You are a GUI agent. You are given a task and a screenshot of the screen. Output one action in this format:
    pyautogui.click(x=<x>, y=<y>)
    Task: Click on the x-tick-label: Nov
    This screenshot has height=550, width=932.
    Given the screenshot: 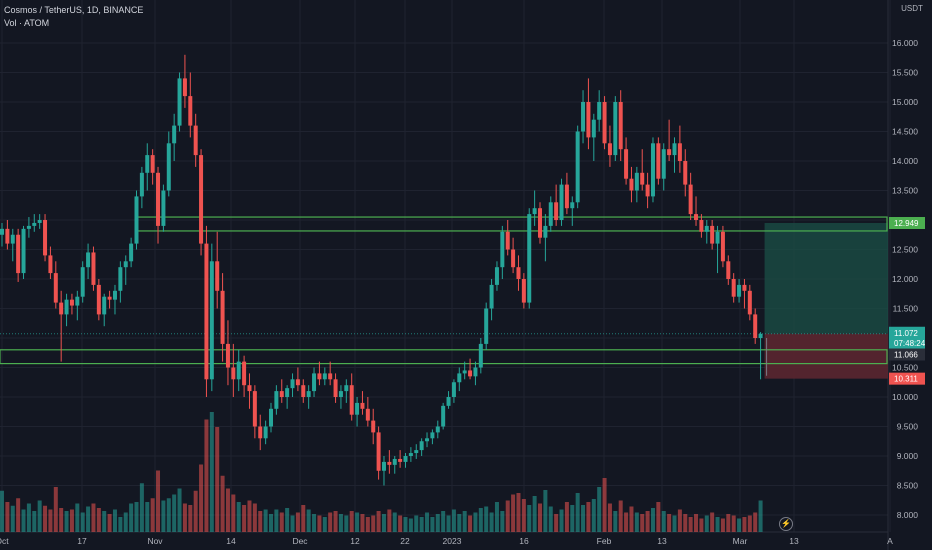 What is the action you would take?
    pyautogui.click(x=155, y=541)
    